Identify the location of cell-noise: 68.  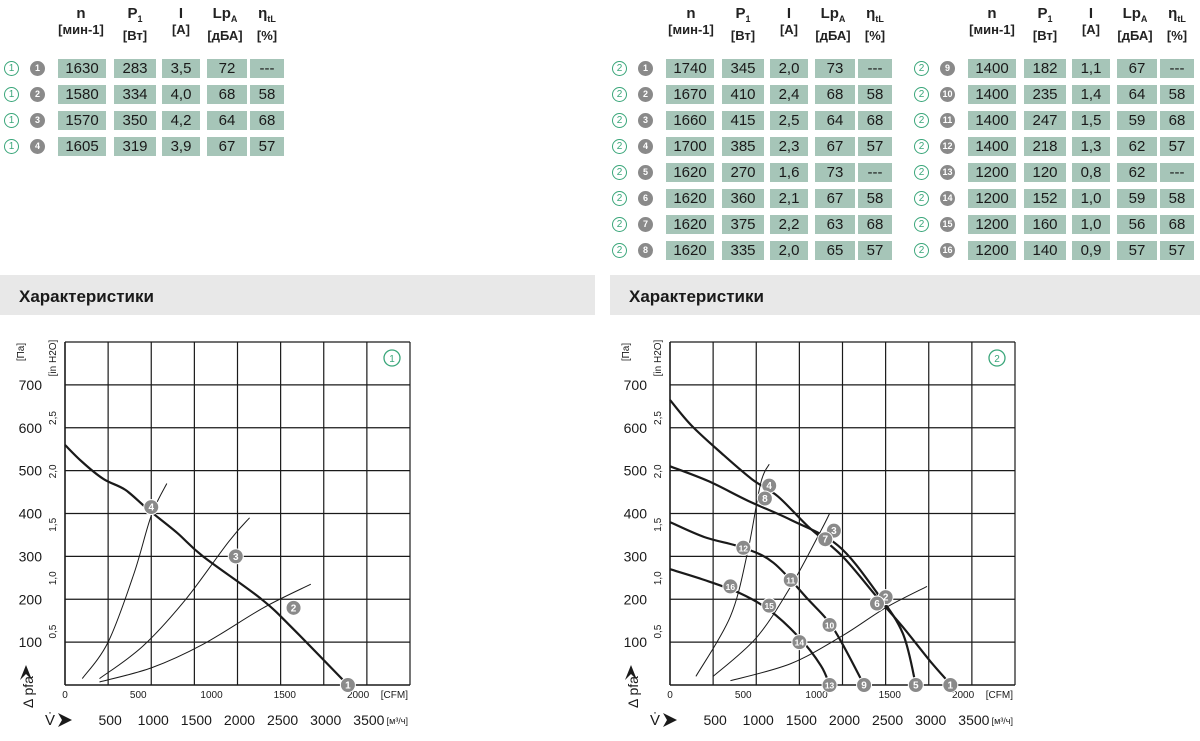
(227, 94).